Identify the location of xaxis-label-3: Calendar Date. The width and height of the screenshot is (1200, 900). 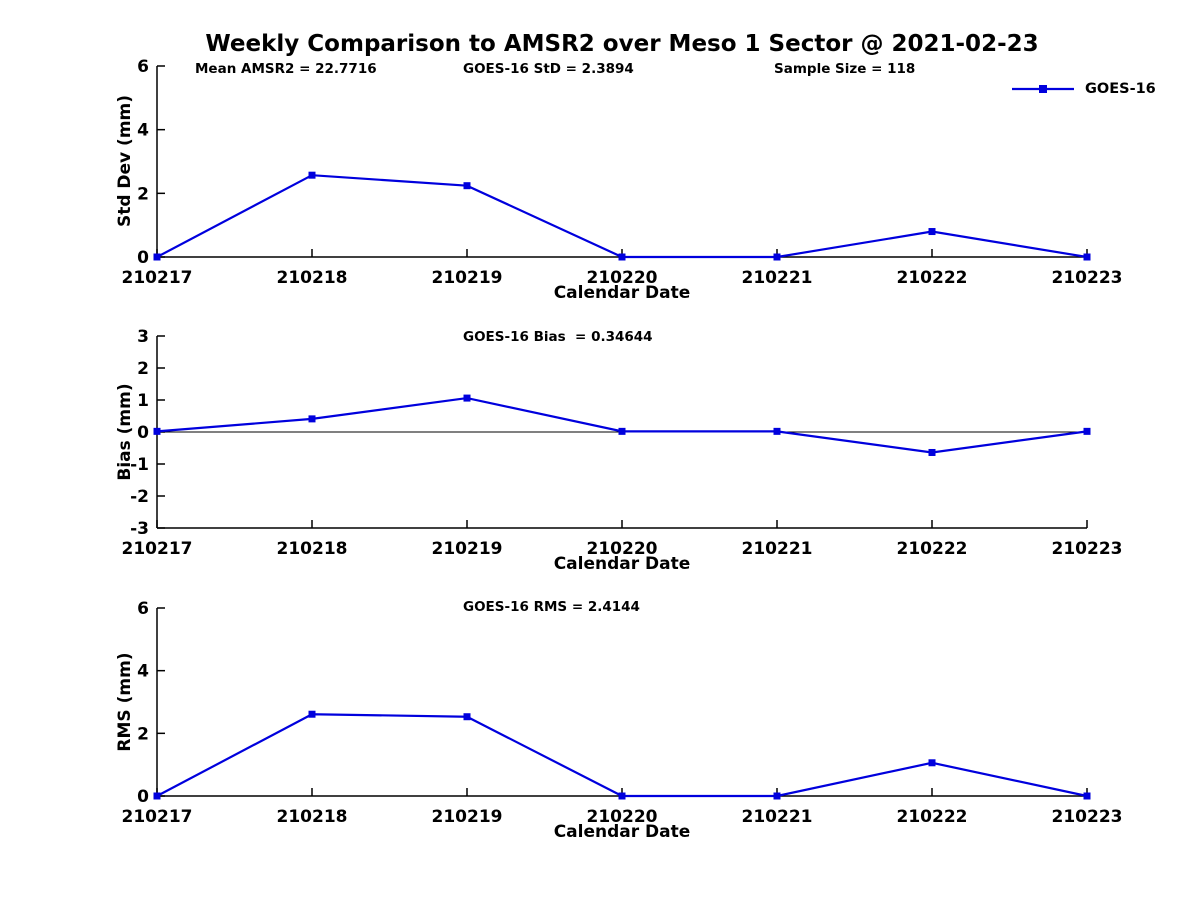
(622, 832).